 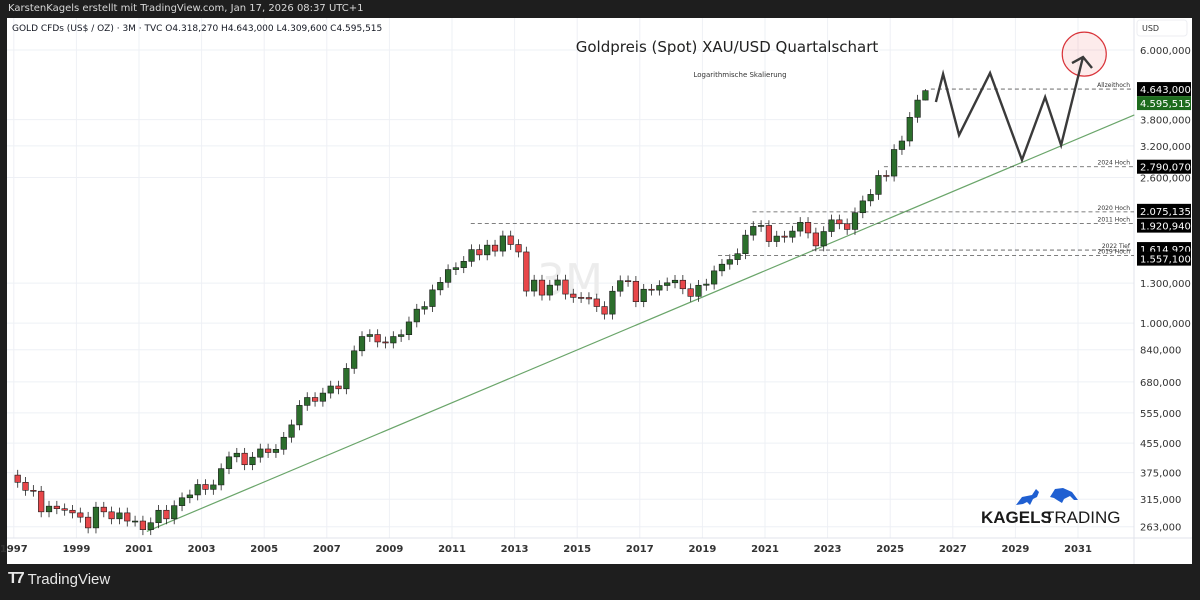 I want to click on price-tag-label: 1.920,940, so click(x=1165, y=227).